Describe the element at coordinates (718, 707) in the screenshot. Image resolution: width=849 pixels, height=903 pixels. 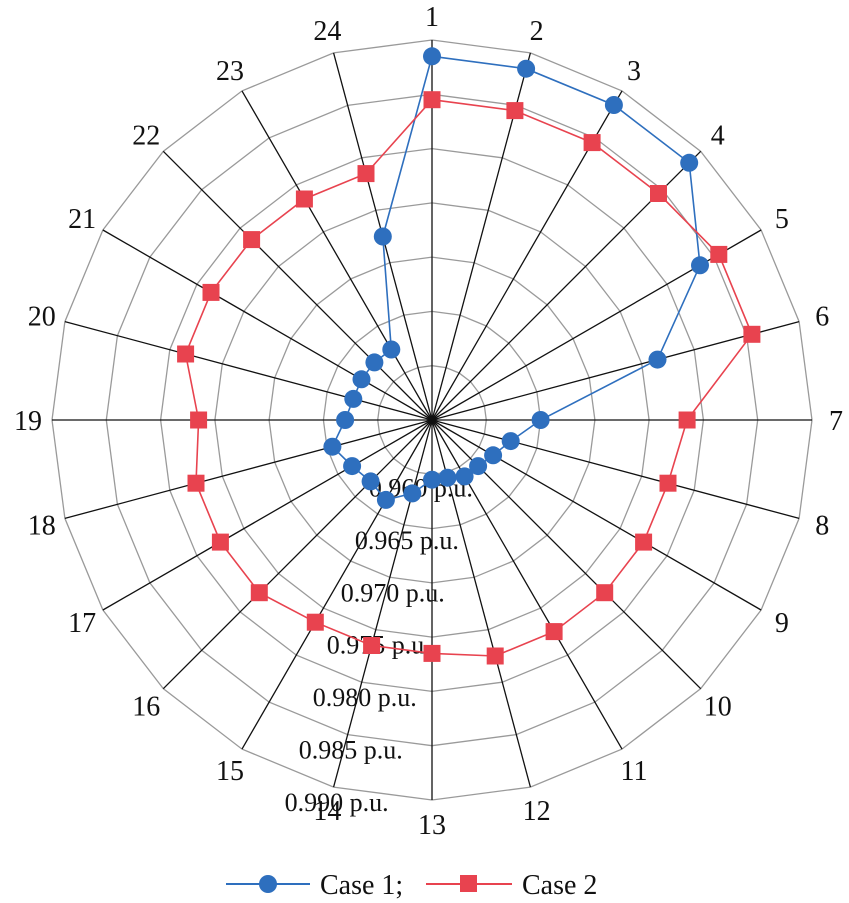
I see `category-label-10: 10` at that location.